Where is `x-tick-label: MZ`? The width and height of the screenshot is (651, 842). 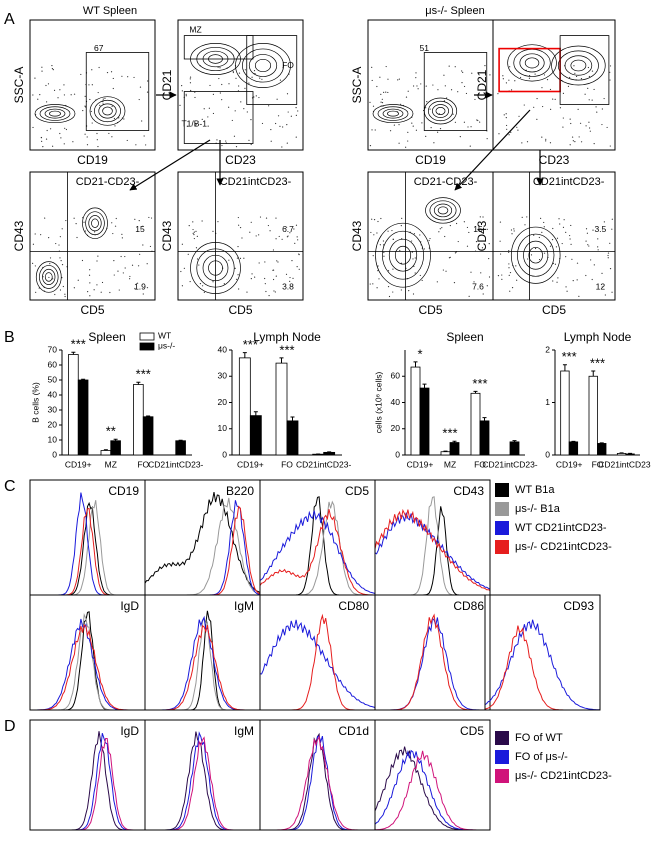
x-tick-label: MZ is located at coordinates (450, 464).